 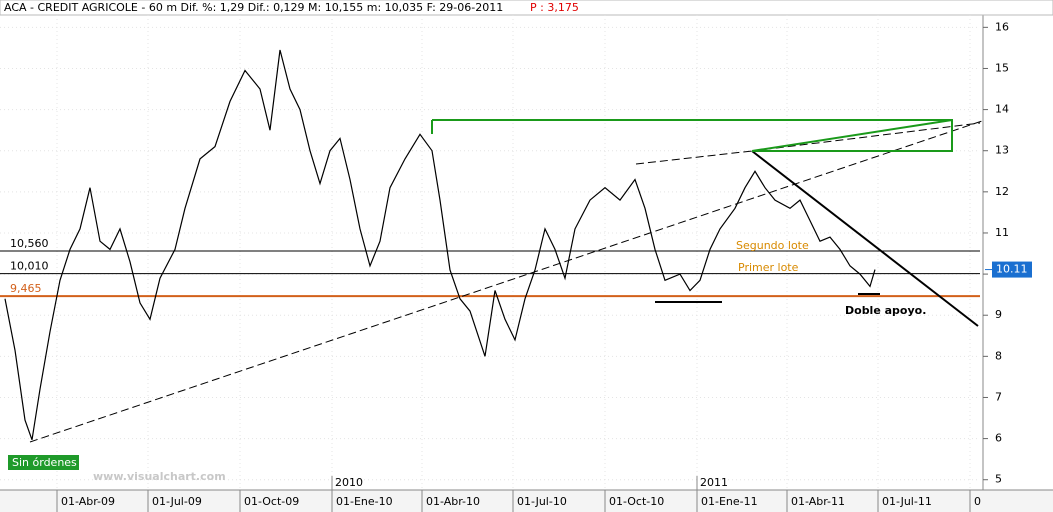 What do you see at coordinates (349, 482) in the screenshot?
I see `year-label: 2010` at bounding box center [349, 482].